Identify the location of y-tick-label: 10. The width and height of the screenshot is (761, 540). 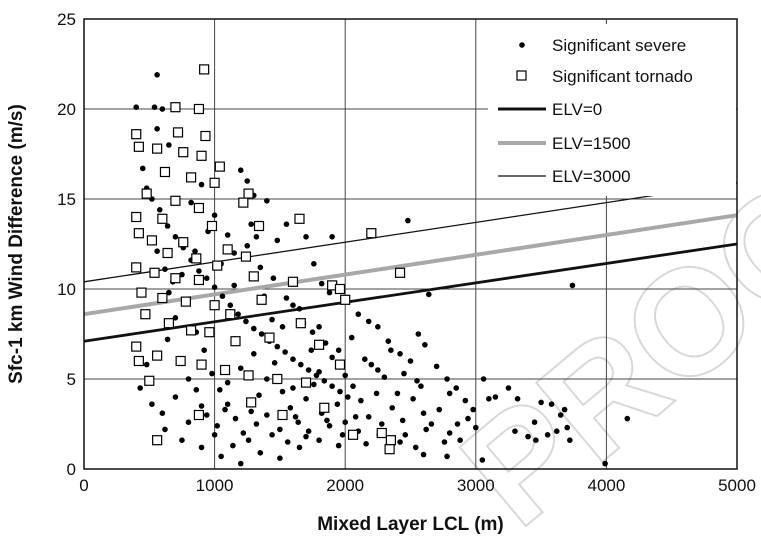
(66, 289).